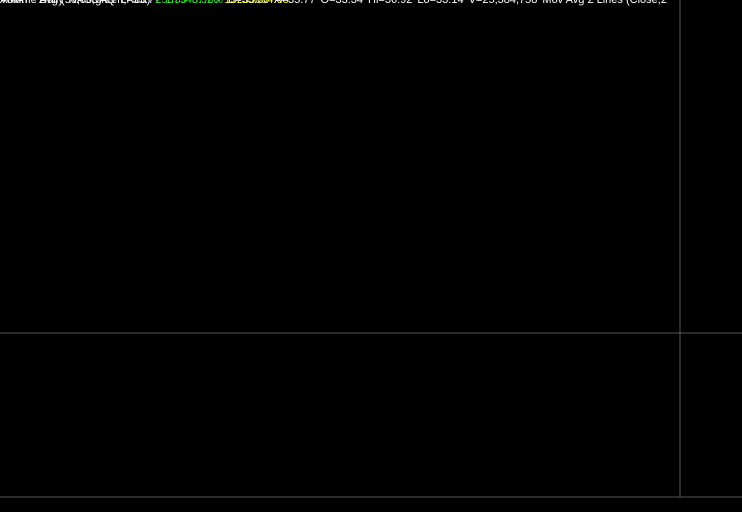 The width and height of the screenshot is (742, 512). I want to click on chart-header-item: Hi=36.92, so click(390, 3).